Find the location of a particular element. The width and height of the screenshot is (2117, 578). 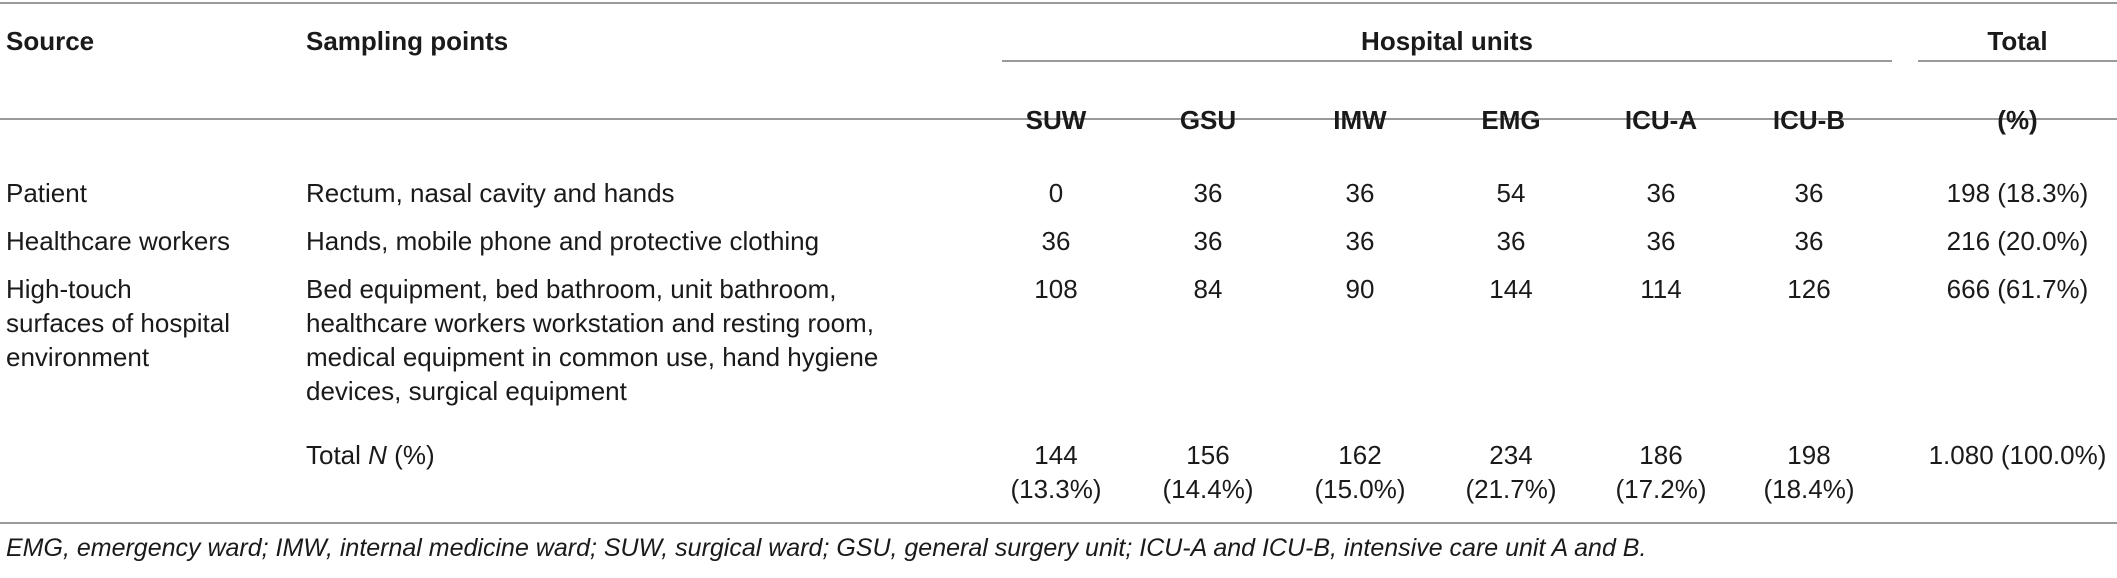

header-unit-imw: IMW is located at coordinates (1360, 120).